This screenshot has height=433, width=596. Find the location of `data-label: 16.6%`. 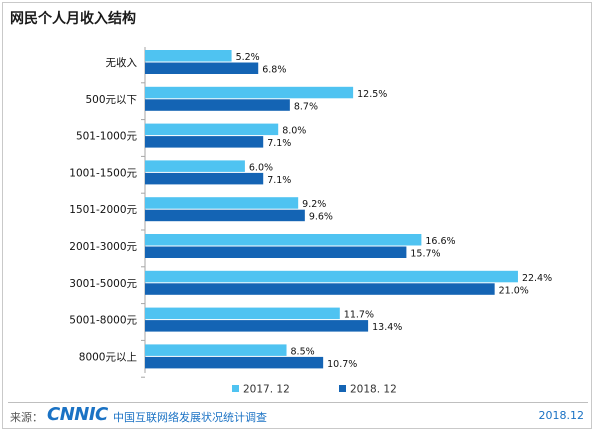

data-label: 16.6% is located at coordinates (440, 241).